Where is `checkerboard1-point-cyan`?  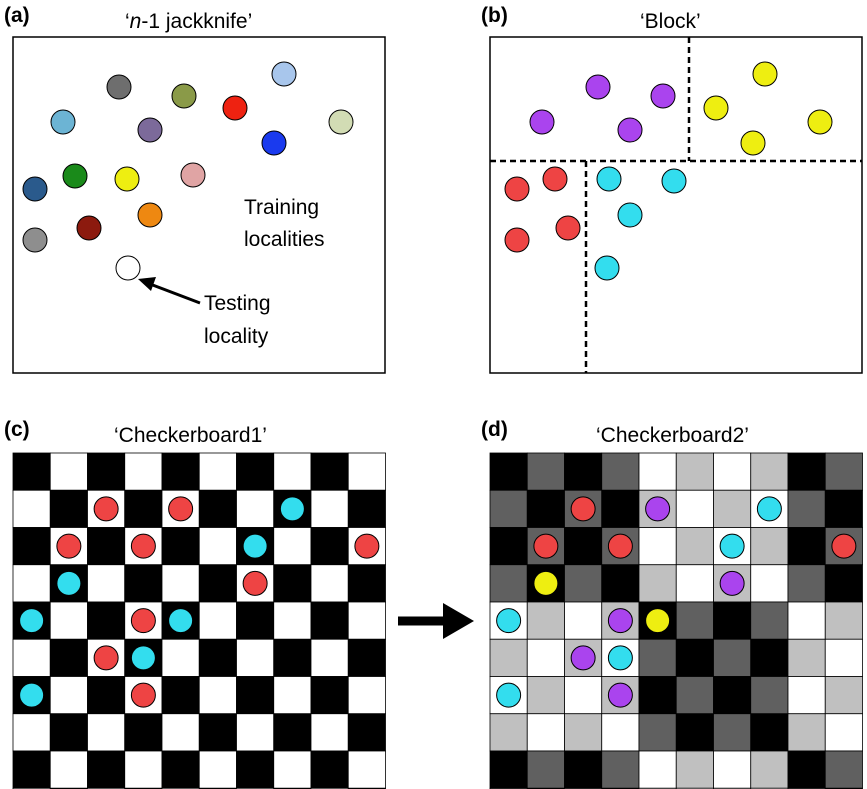
checkerboard1-point-cyan is located at coordinates (292, 509).